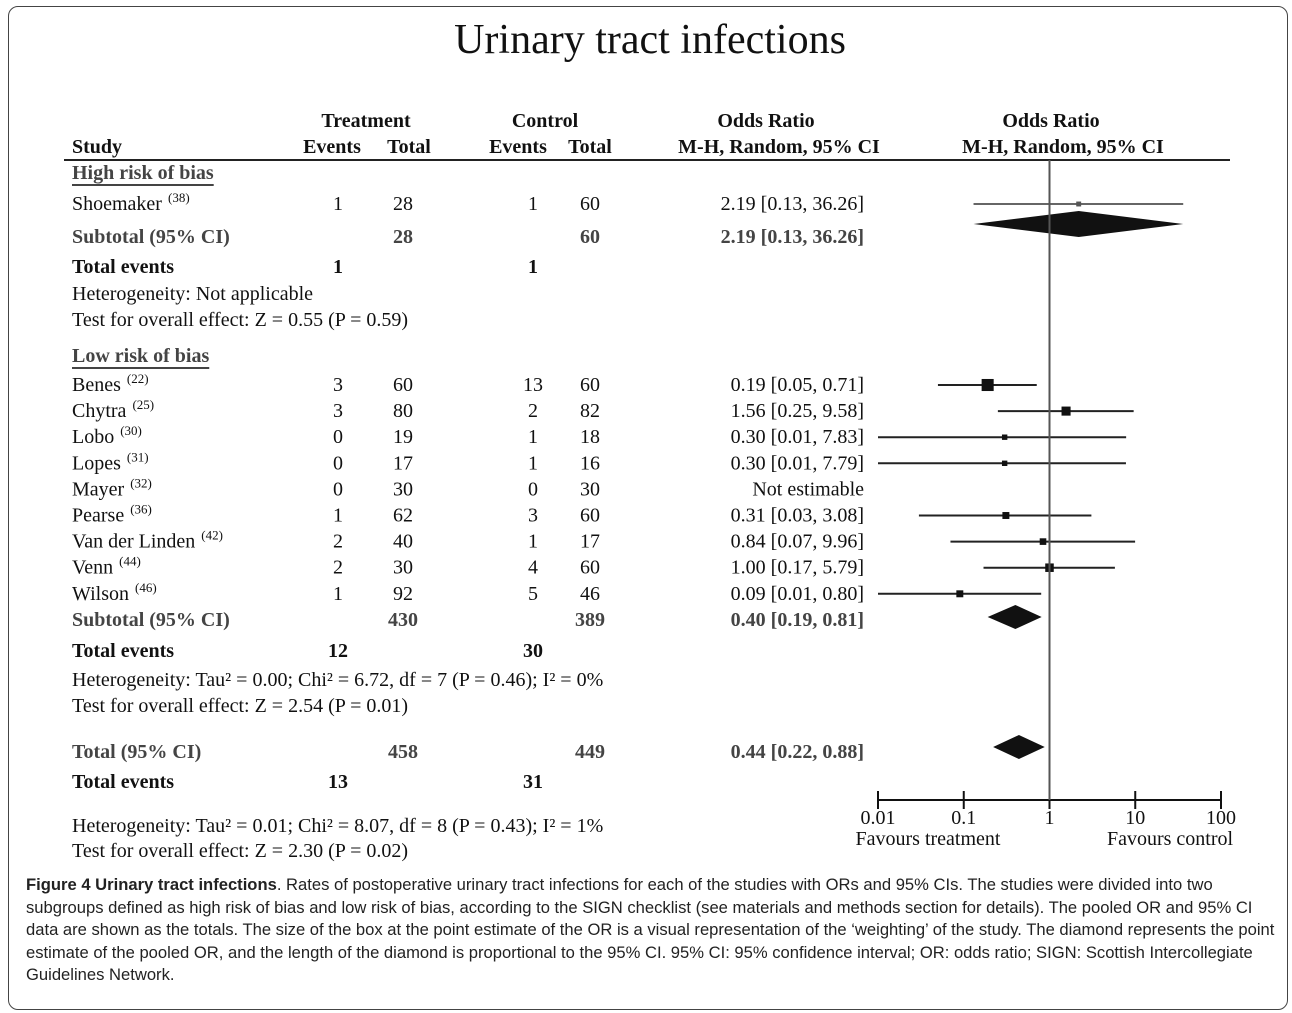  What do you see at coordinates (1221, 818) in the screenshot?
I see `x-tick-label: 100` at bounding box center [1221, 818].